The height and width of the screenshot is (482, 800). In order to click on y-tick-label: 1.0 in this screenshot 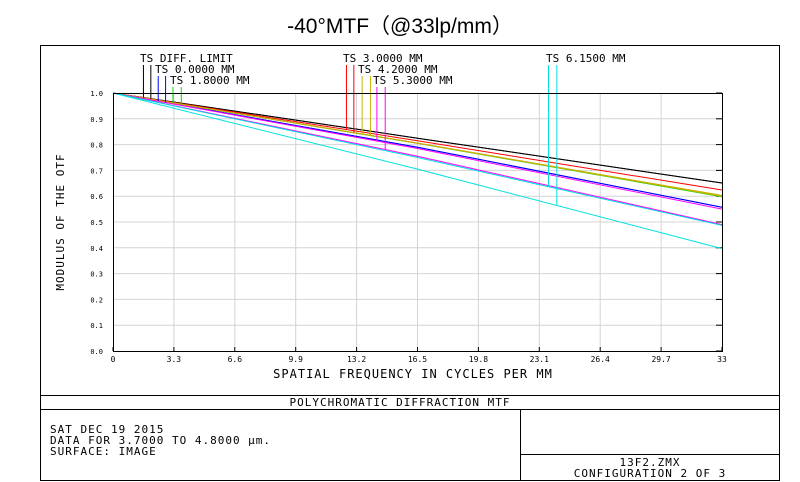, I will do `click(96, 94)`.